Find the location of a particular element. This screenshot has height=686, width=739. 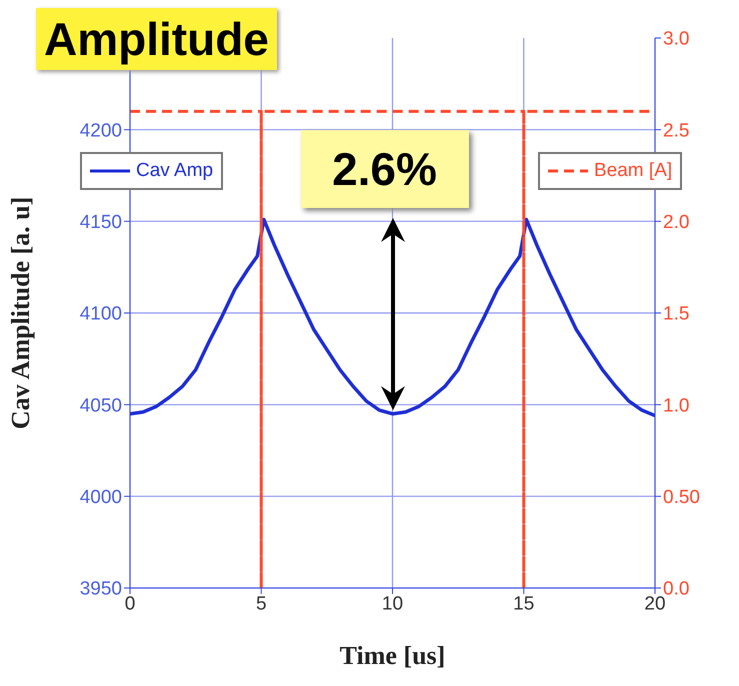

y2-tick-label: 1.0 is located at coordinates (676, 405).